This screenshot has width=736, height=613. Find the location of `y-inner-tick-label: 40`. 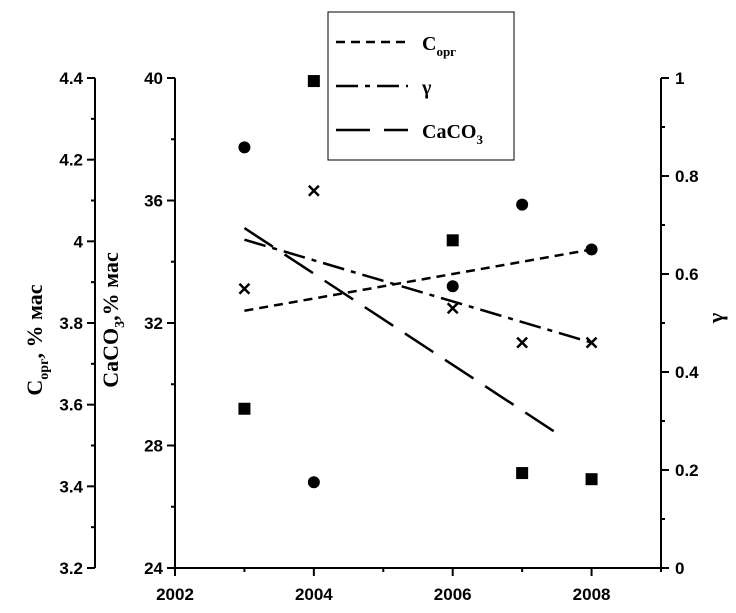

y-inner-tick-label: 40 is located at coordinates (153, 78).